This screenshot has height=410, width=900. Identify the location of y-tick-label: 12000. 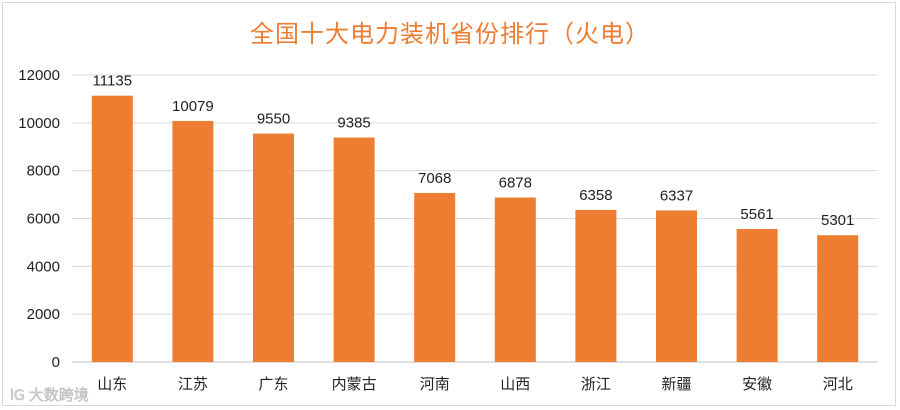
(39, 75).